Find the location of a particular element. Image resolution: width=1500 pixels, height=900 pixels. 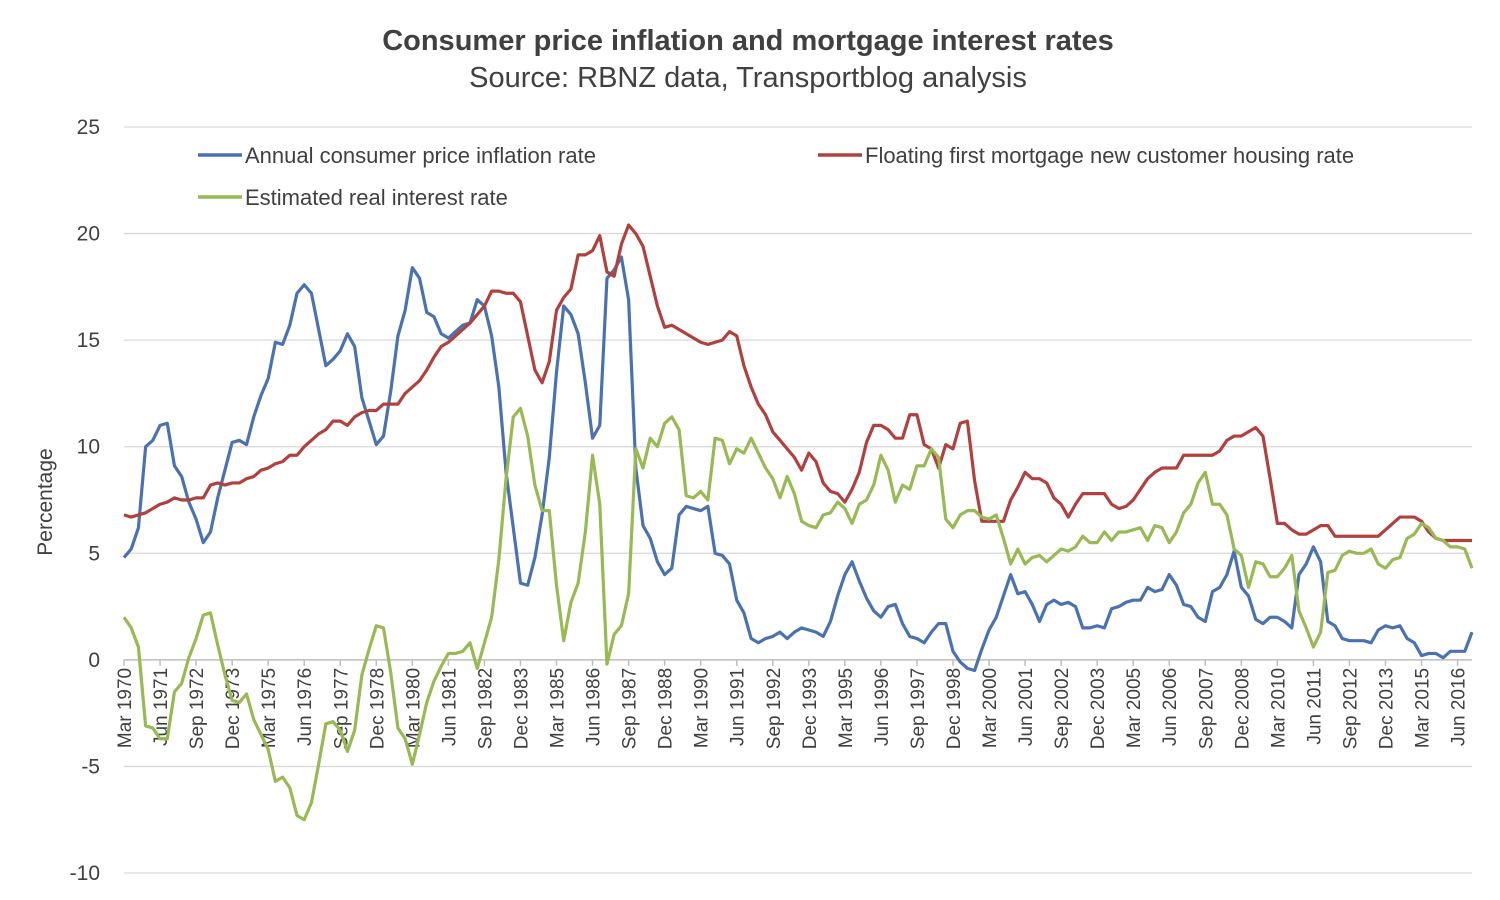

y-tick-label: 10 is located at coordinates (88, 447).